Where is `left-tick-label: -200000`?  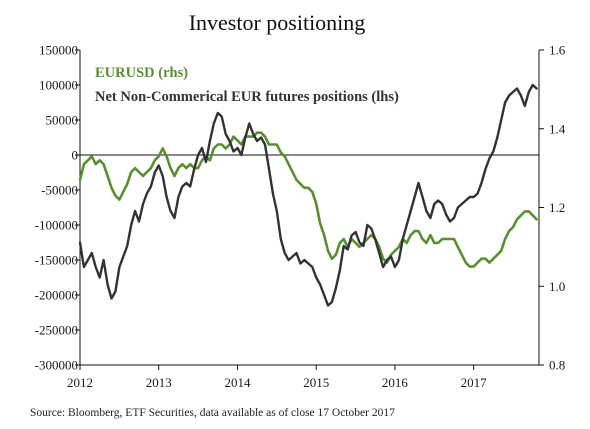
left-tick-label: -200000 is located at coordinates (56, 295).